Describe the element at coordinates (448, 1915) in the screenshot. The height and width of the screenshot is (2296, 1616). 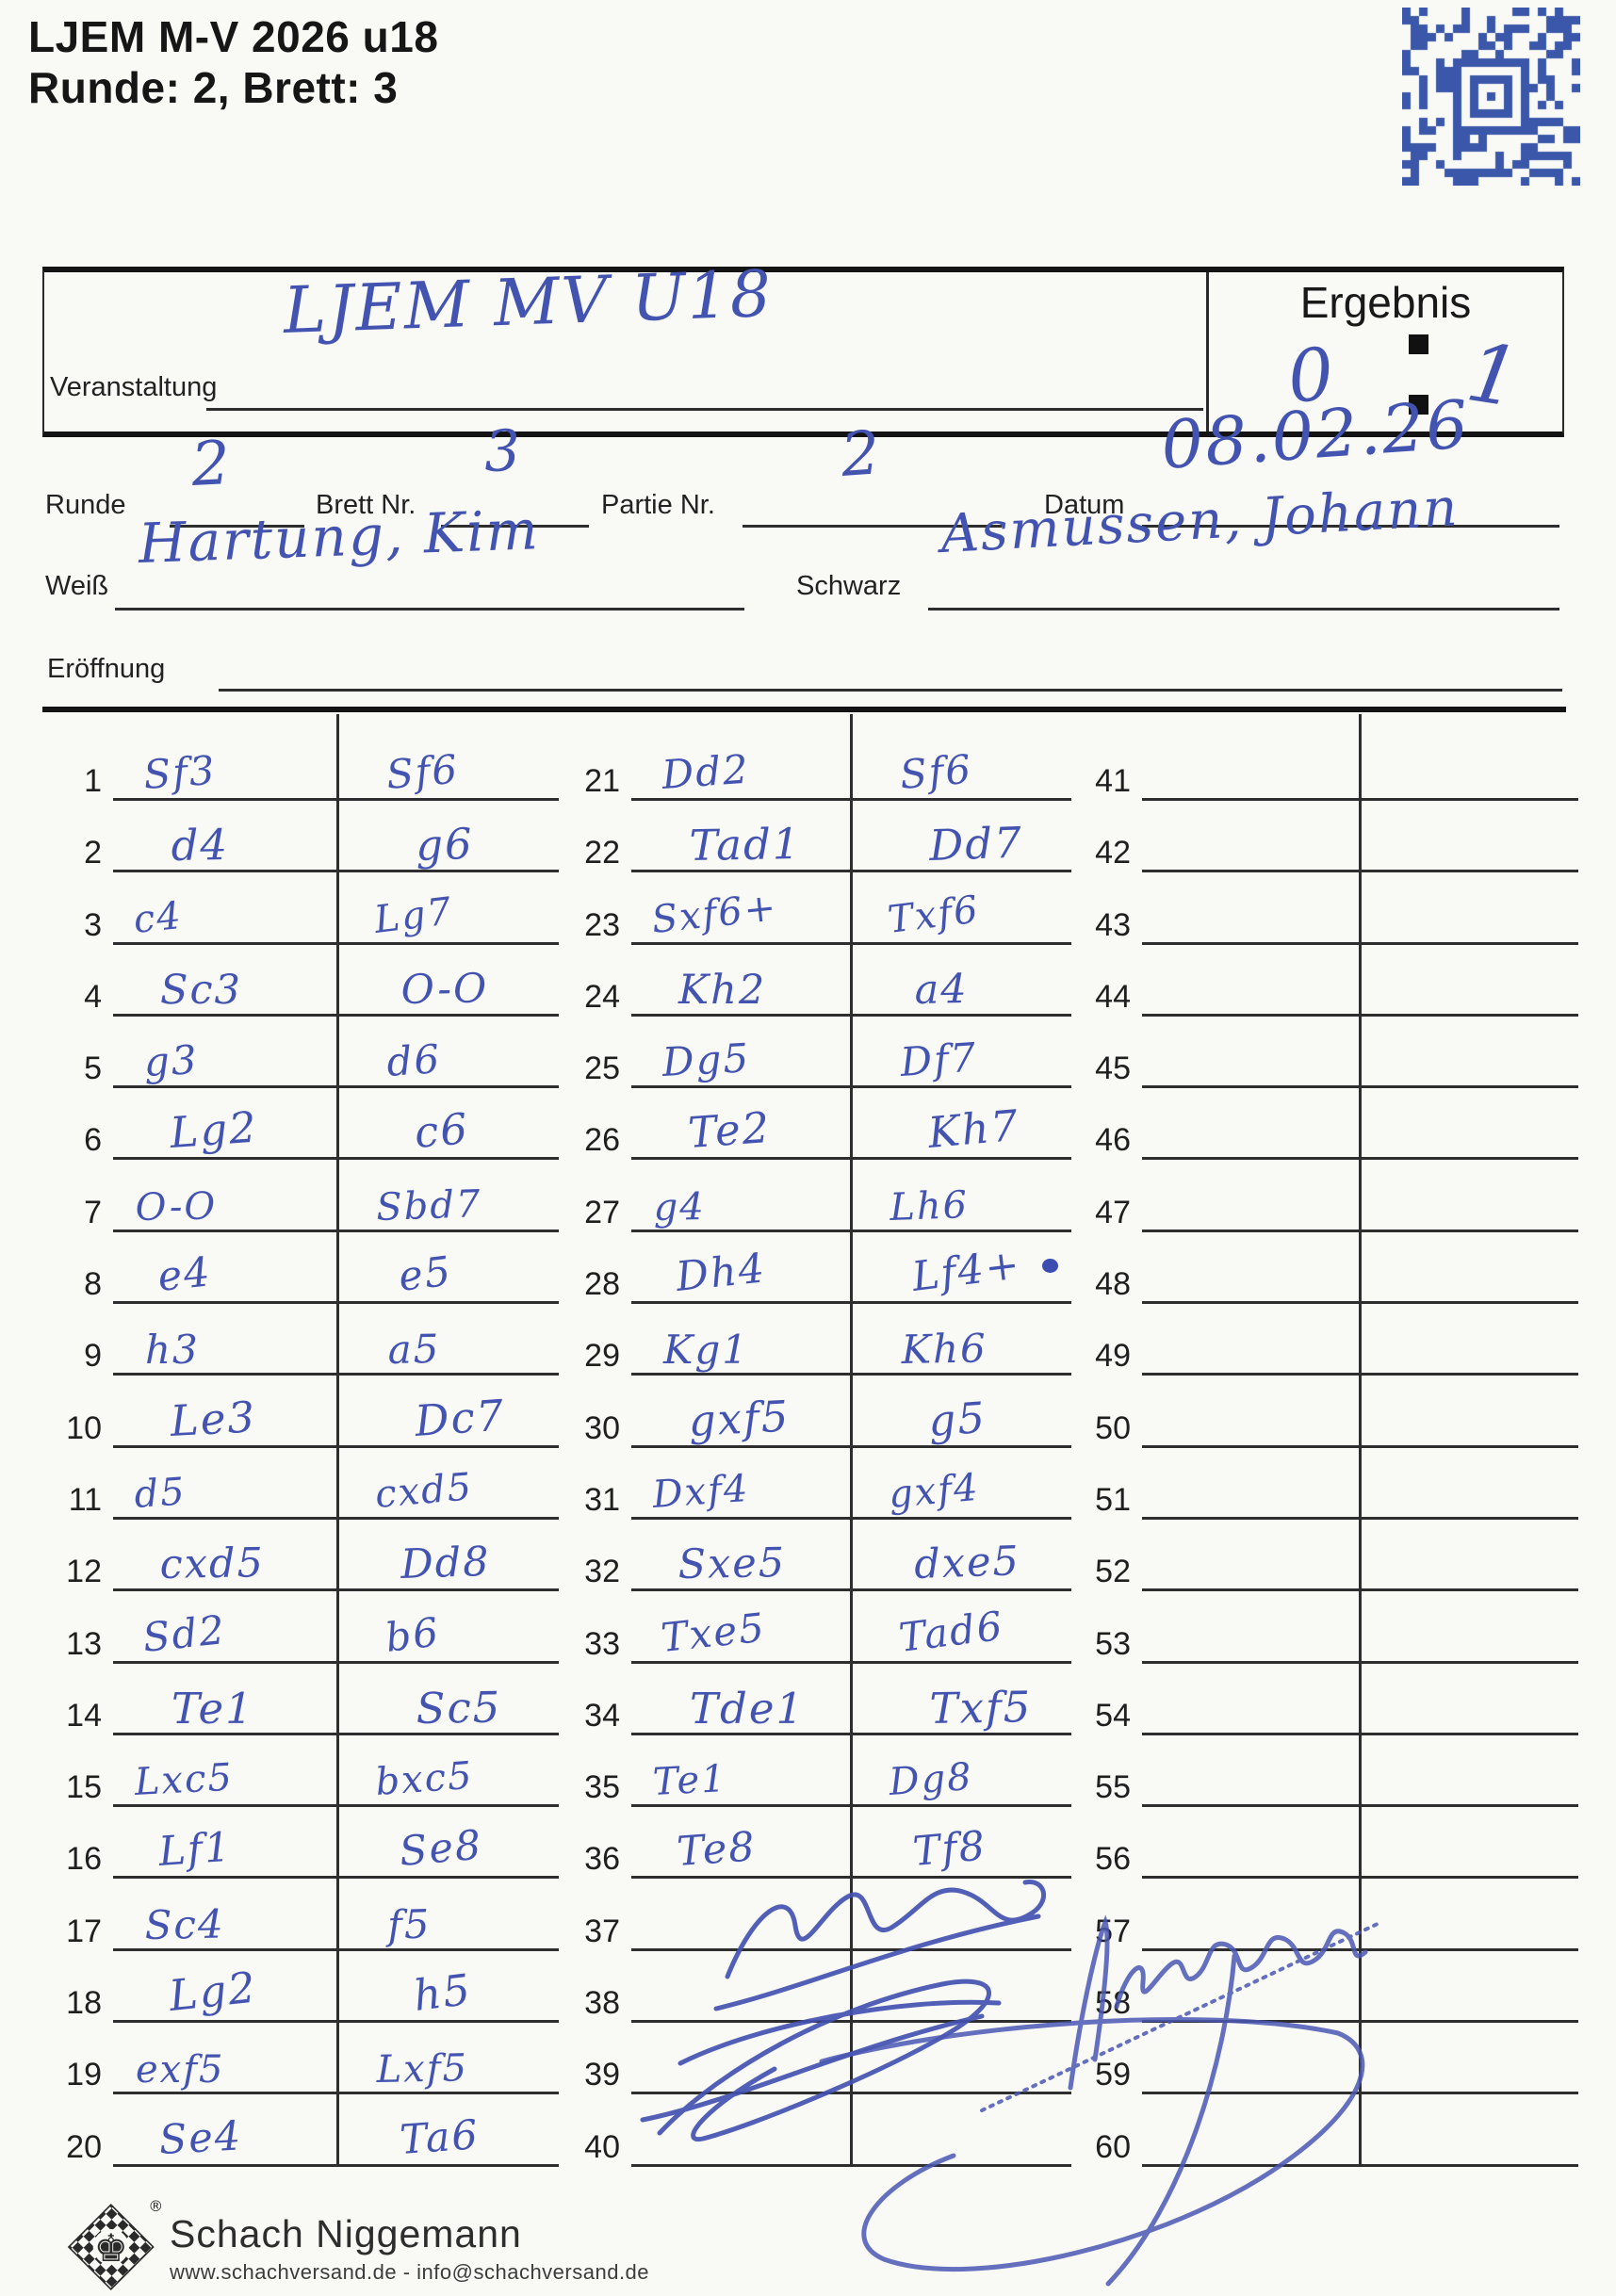
I see `move-black-cell: f5` at that location.